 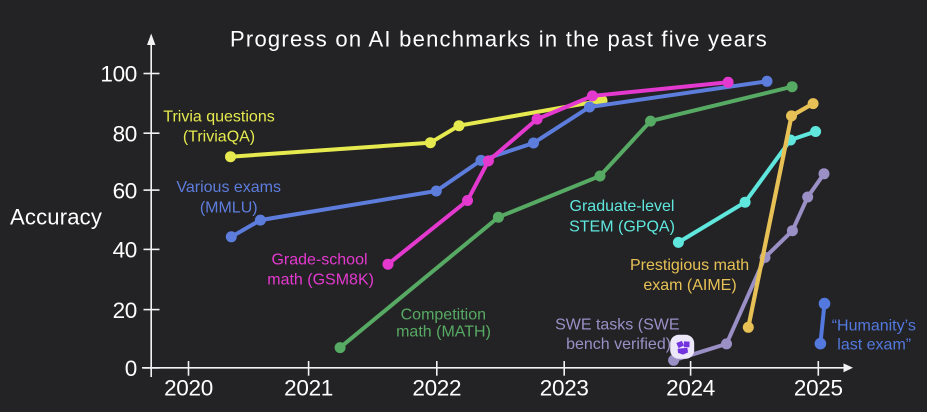 What do you see at coordinates (874, 344) in the screenshot?
I see `svg-text: last exam”` at bounding box center [874, 344].